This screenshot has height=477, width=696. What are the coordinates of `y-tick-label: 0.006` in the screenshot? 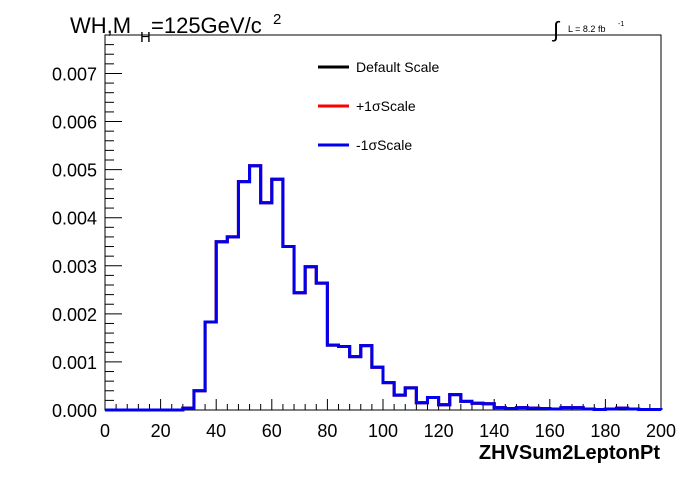 It's located at (74, 123).